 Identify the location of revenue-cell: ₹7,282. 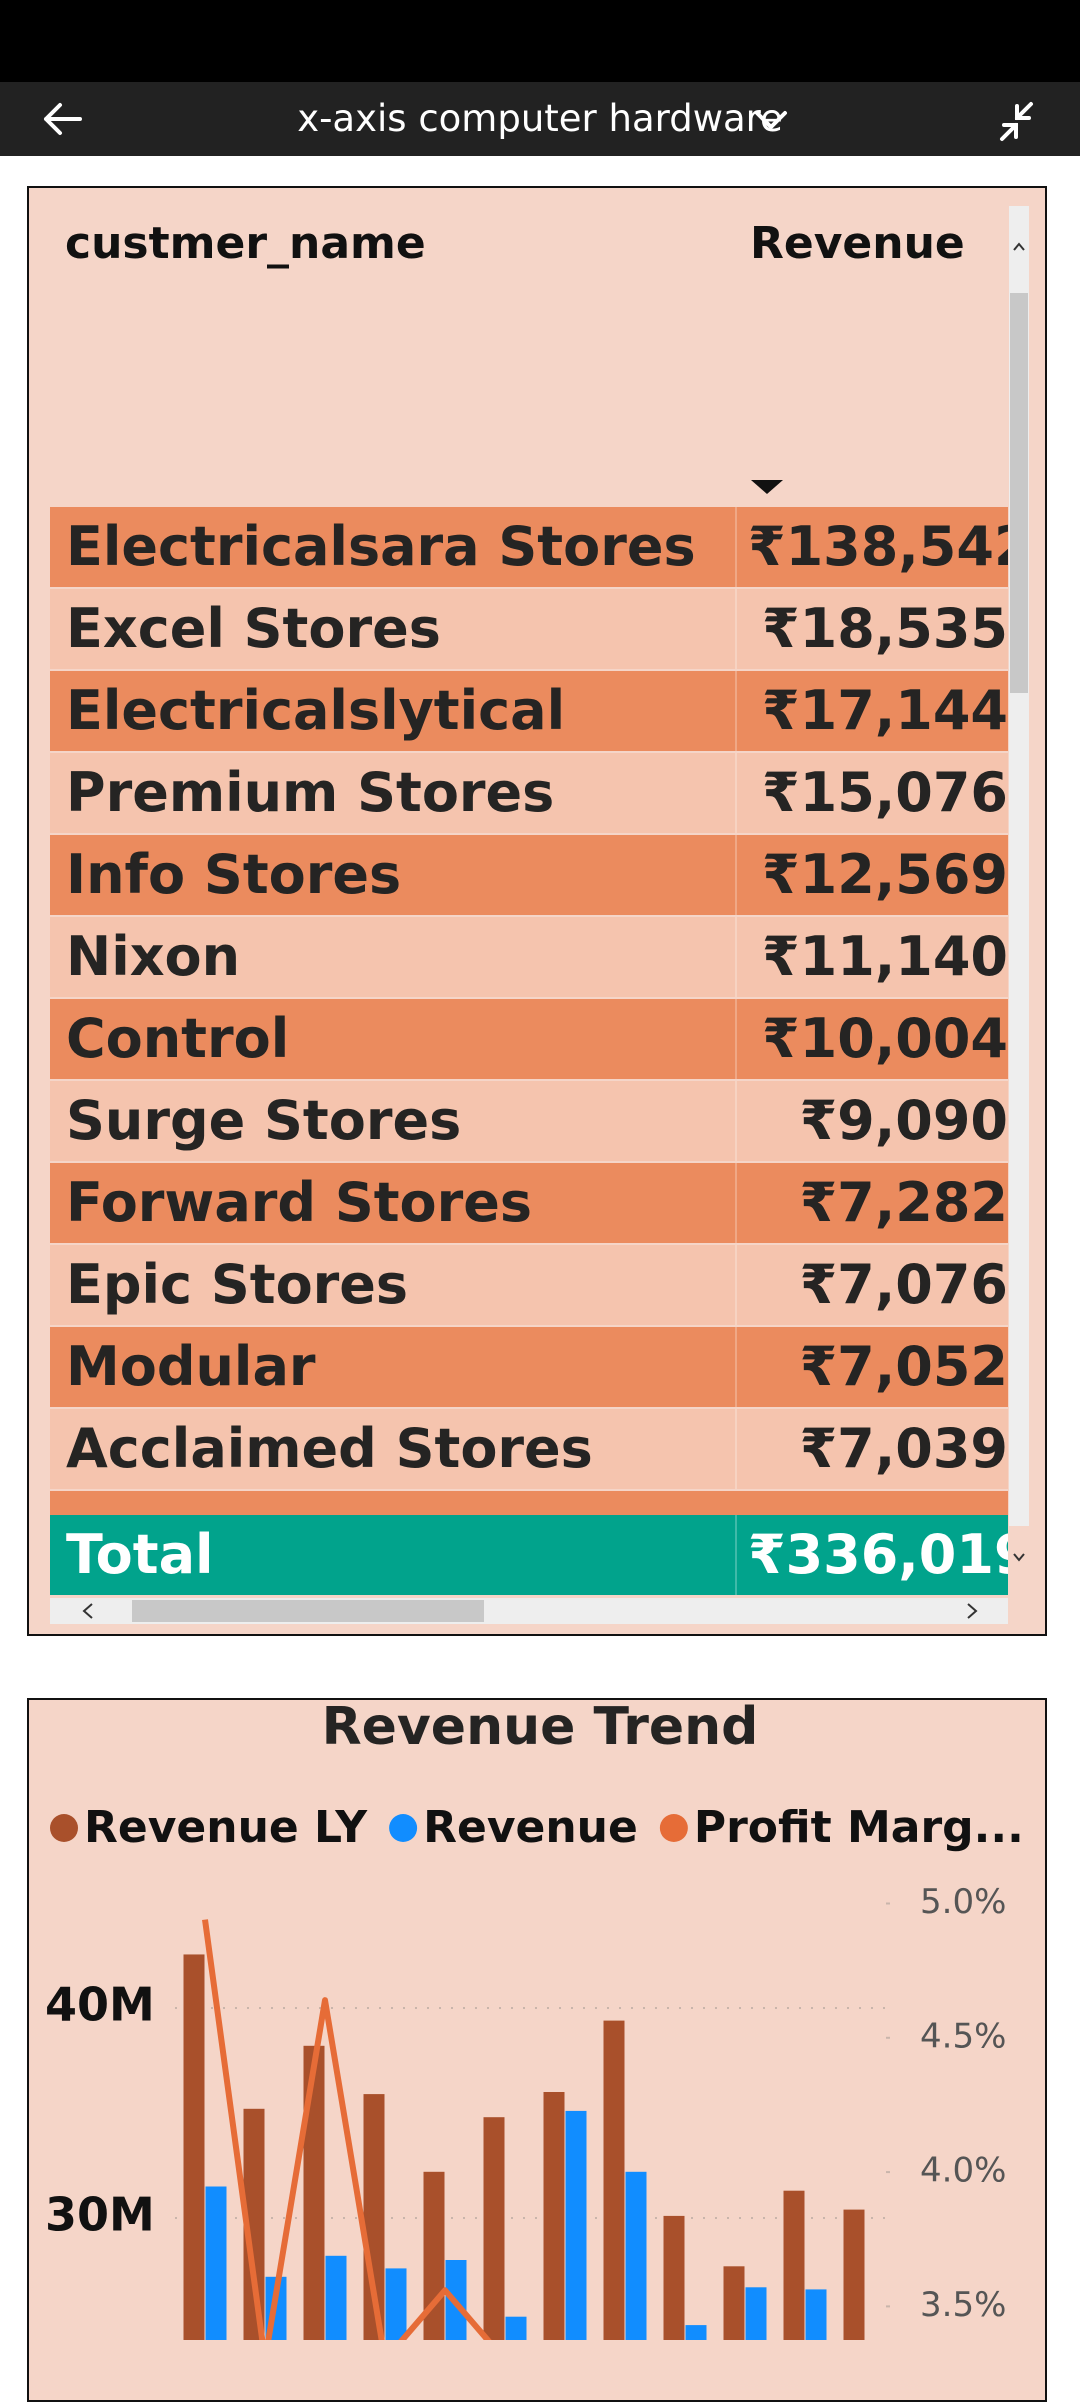
(903, 1202).